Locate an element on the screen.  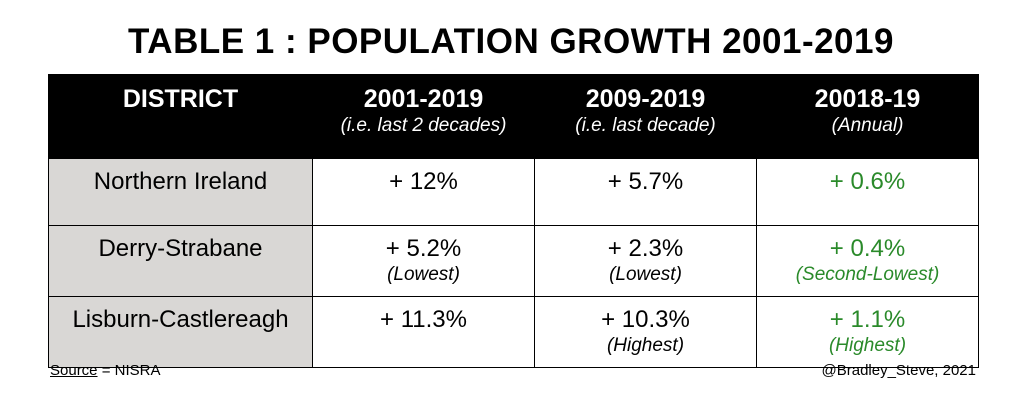
header-annual: 20018-19 (Annual) is located at coordinates (867, 116).